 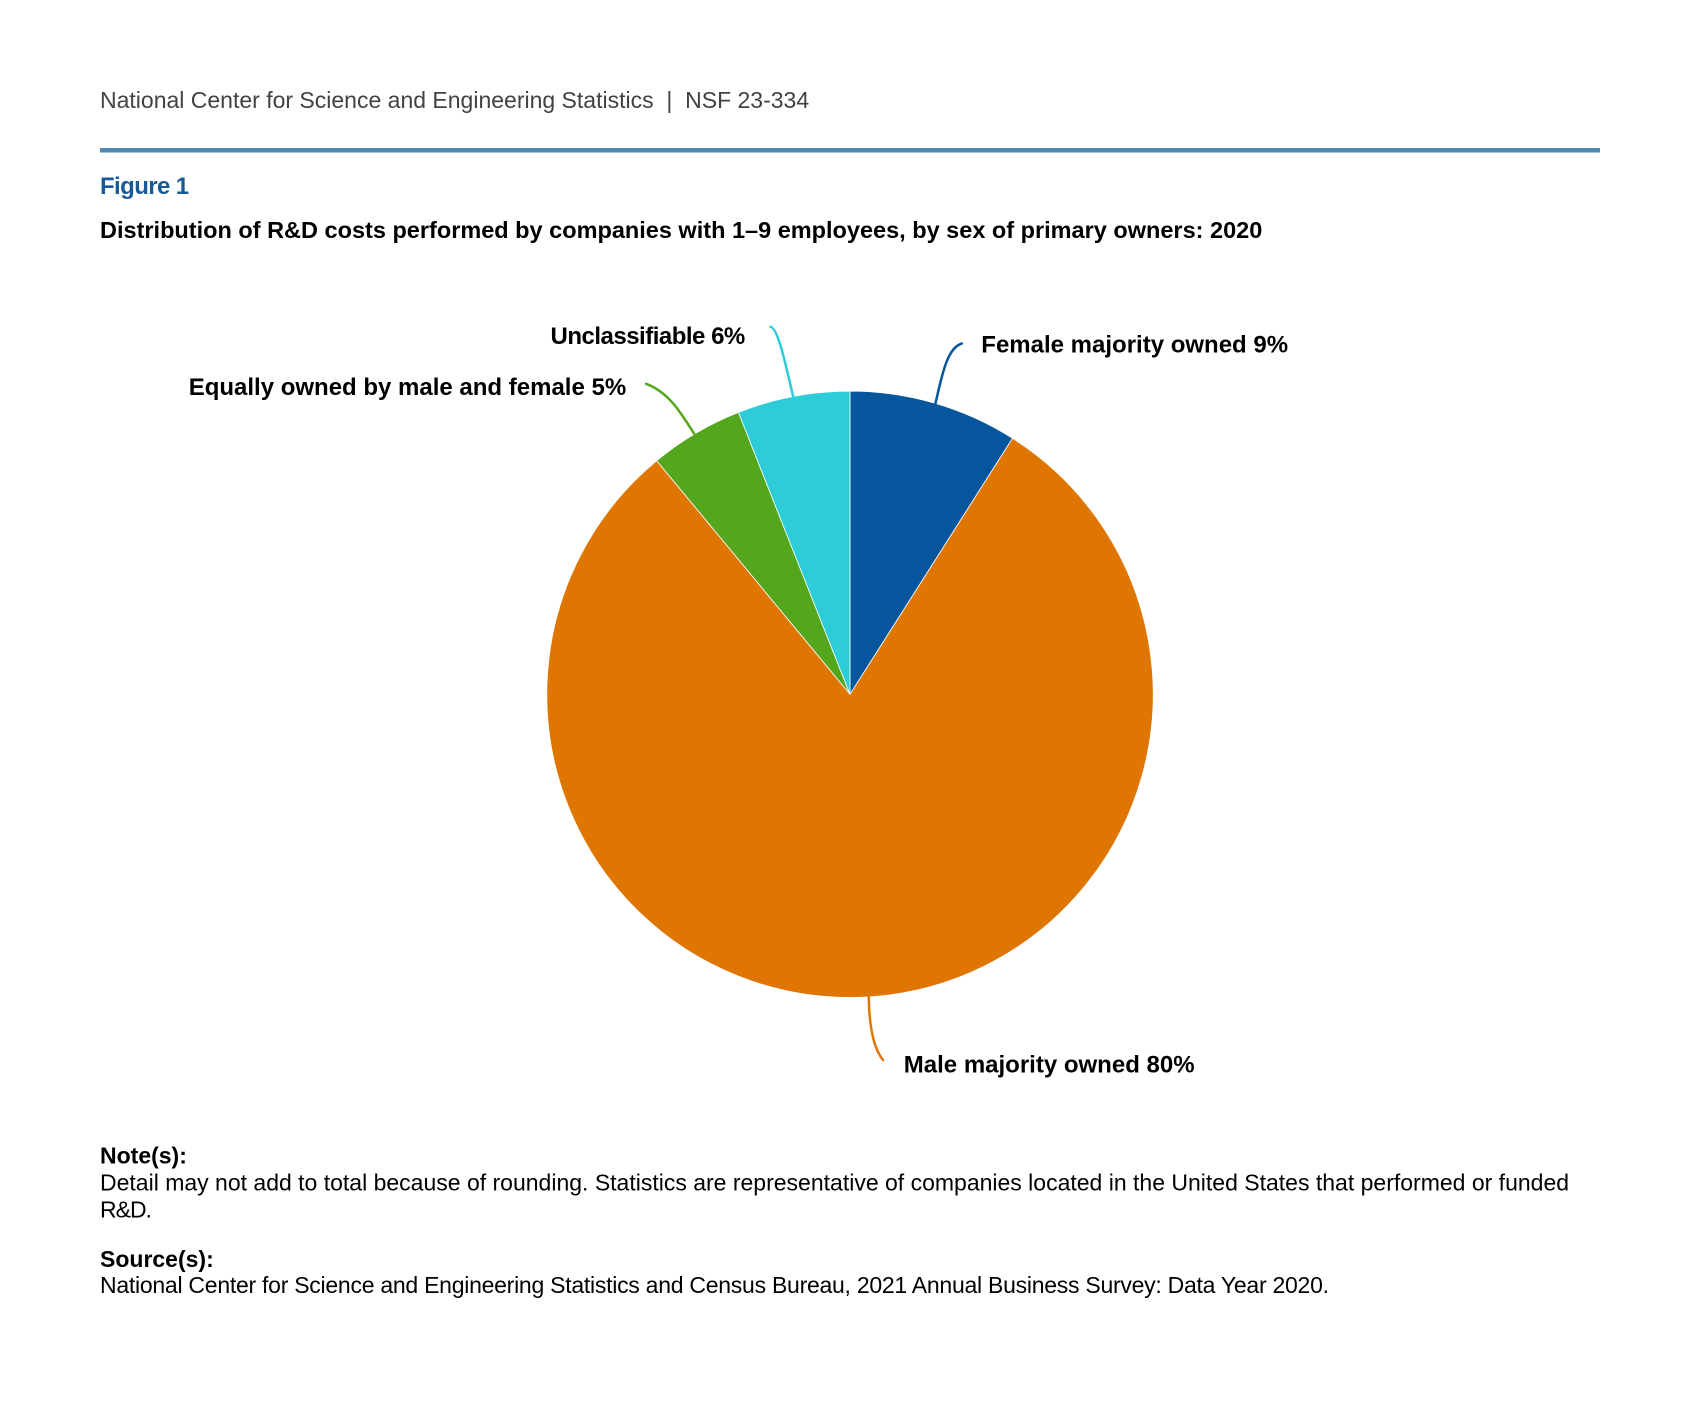 I want to click on svg-text: Female majority owned 9%, so click(x=1134, y=345).